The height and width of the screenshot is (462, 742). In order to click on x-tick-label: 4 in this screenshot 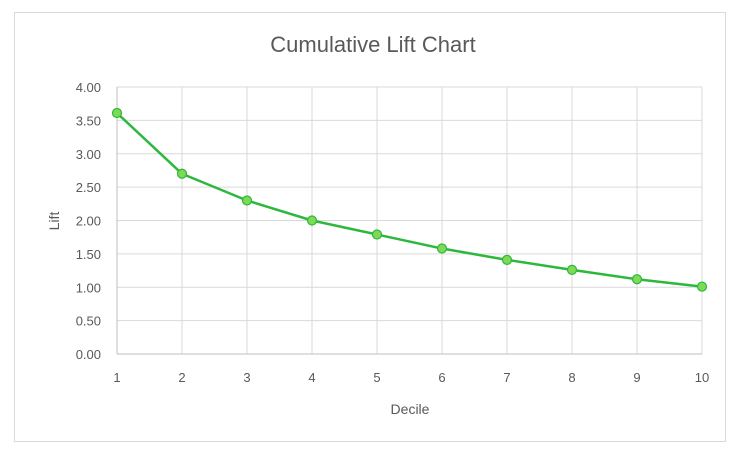, I will do `click(311, 377)`.